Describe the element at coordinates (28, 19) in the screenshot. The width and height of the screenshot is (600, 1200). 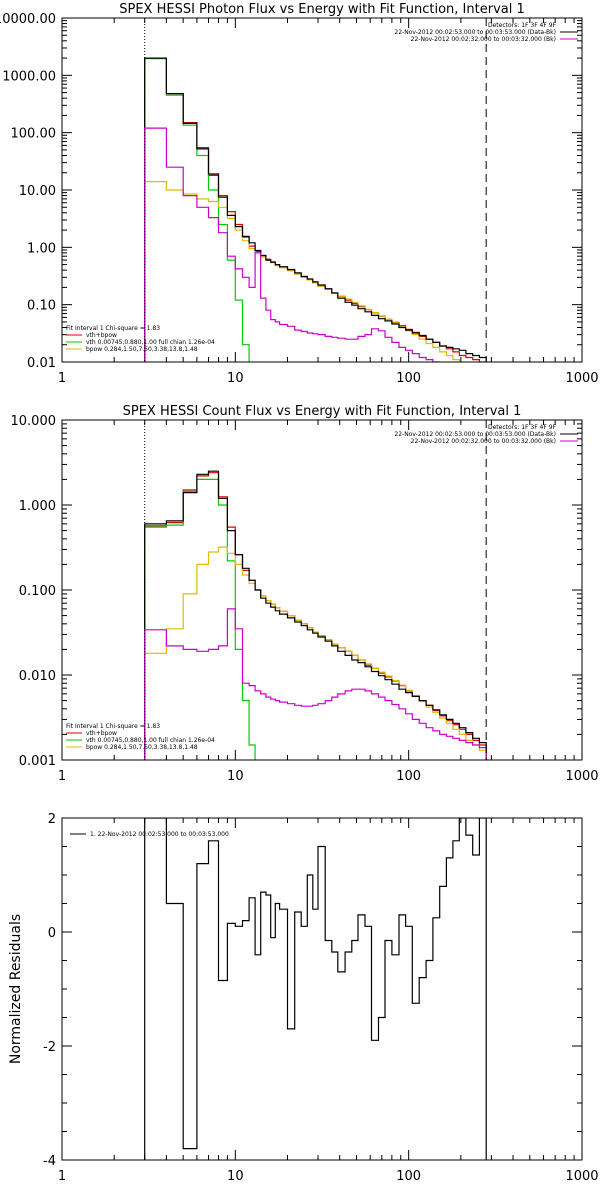
I see `y-tick-label: 10000.00` at that location.